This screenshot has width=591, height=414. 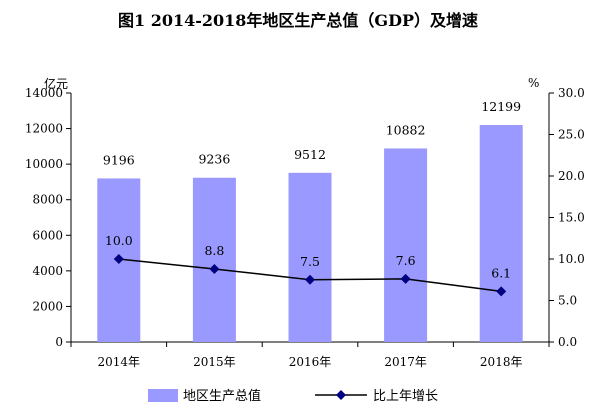 I want to click on left-tick-label: 0, so click(x=59, y=342).